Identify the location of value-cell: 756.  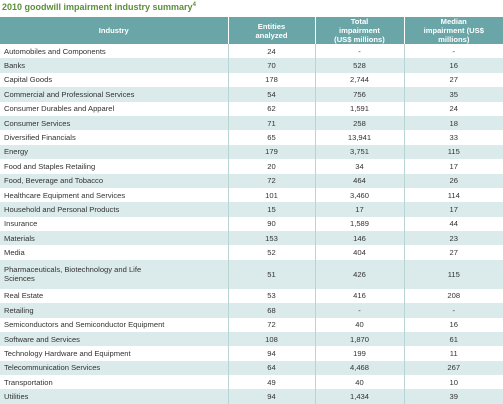
(359, 94).